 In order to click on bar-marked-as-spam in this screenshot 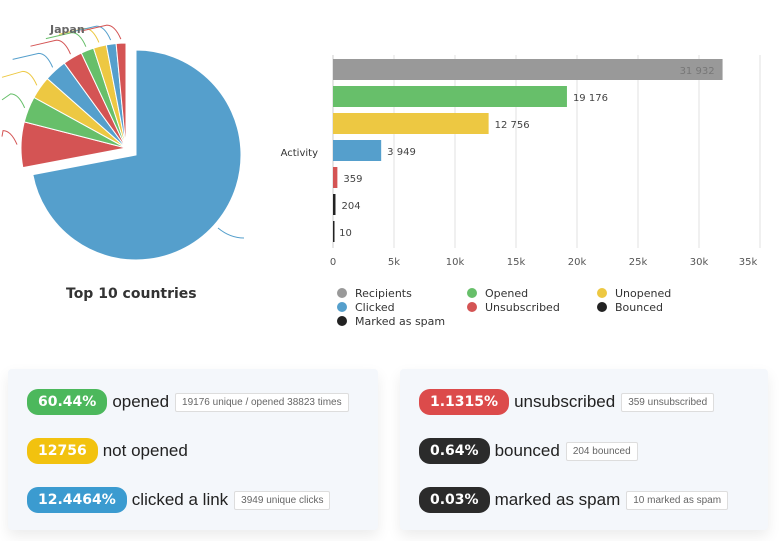, I will do `click(334, 231)`.